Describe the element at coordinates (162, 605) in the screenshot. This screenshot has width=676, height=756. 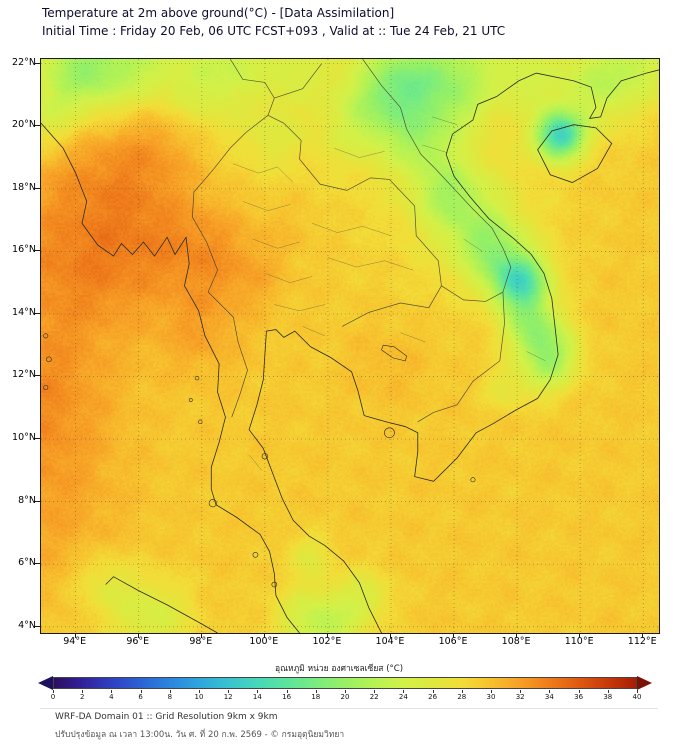
I see `coastline-sumatra` at that location.